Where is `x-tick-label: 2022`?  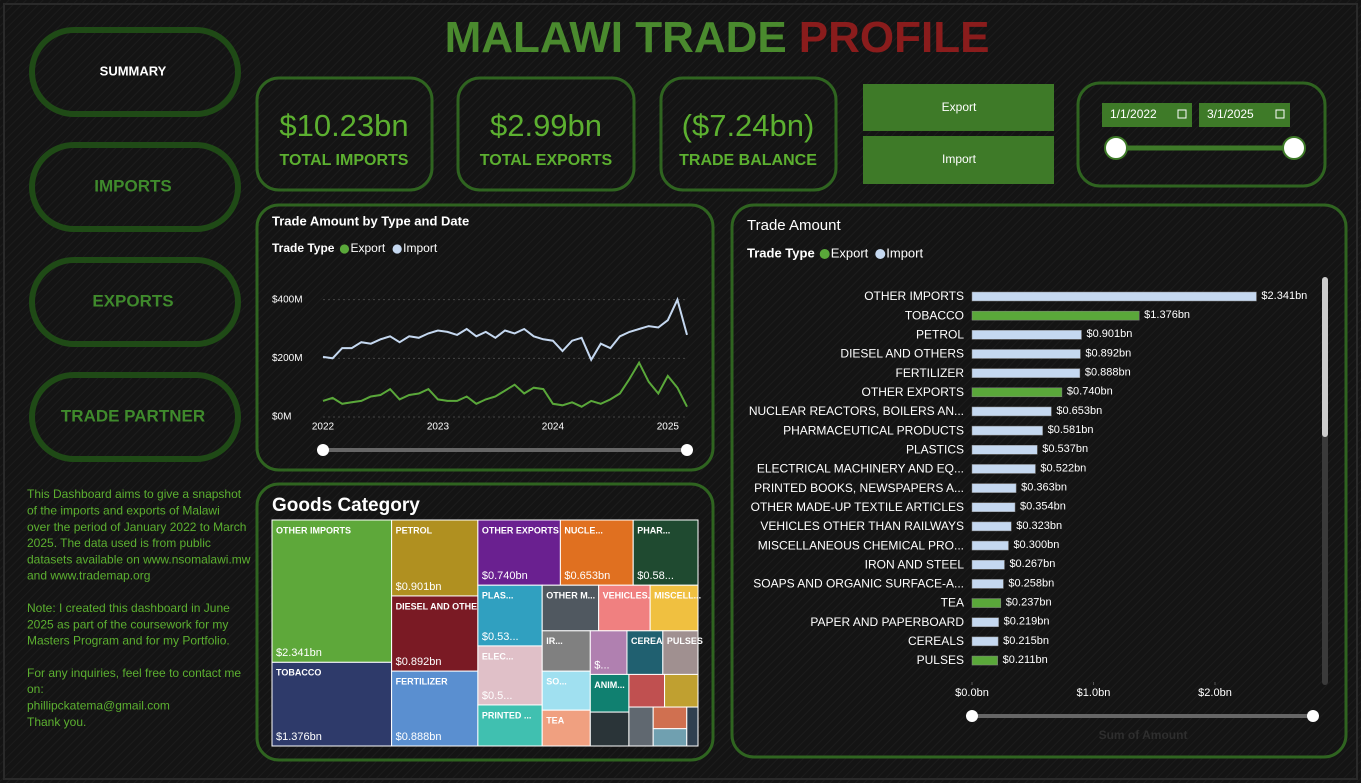 x-tick-label: 2022 is located at coordinates (323, 427).